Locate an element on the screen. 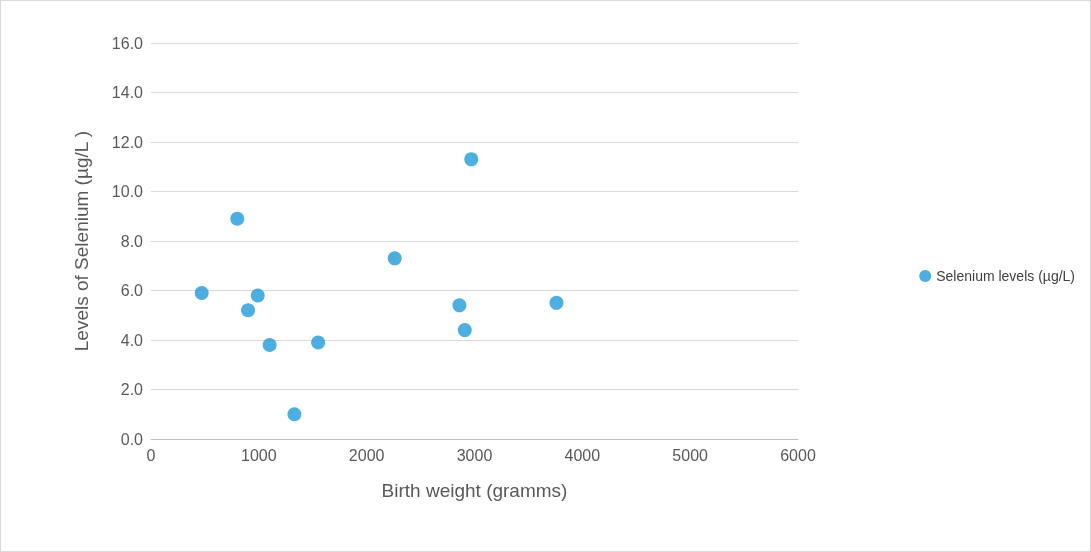 The height and width of the screenshot is (552, 1091). y-tick-label: 8.0 is located at coordinates (132, 241).